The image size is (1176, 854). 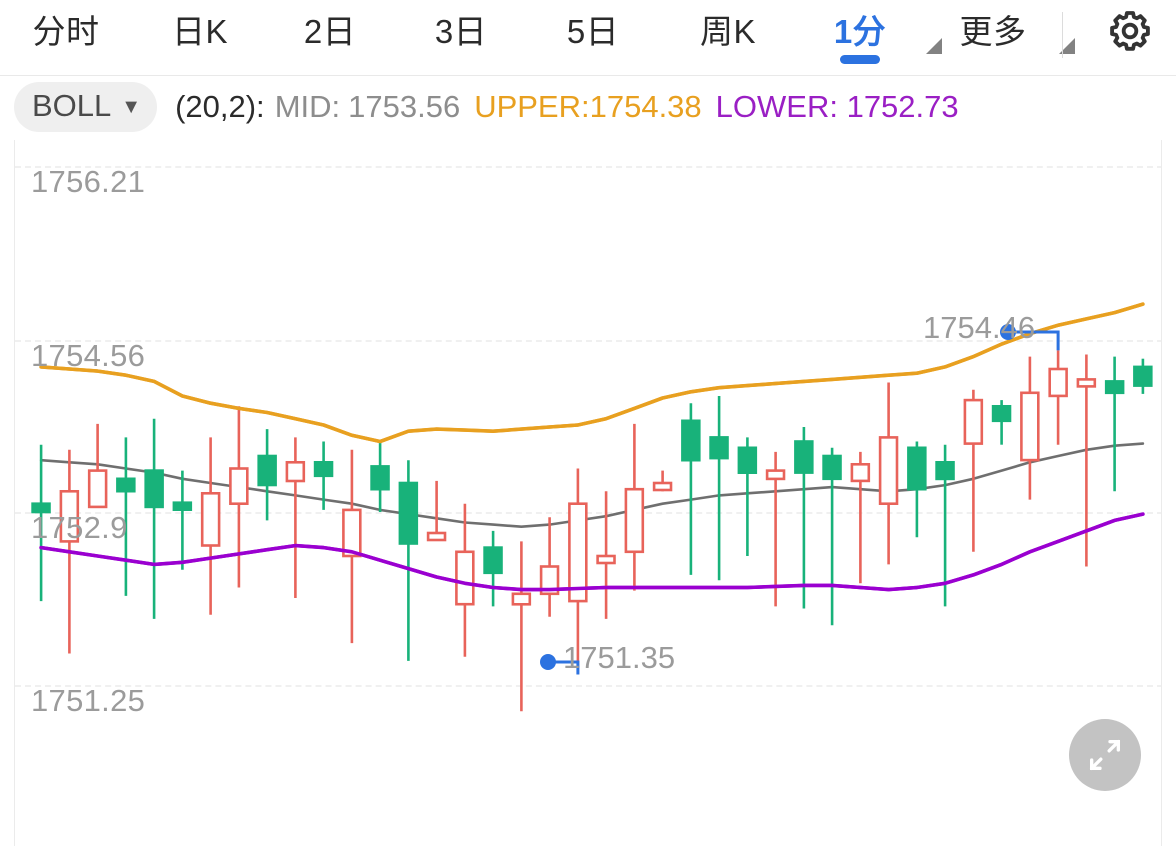 I want to click on tab-6: 周K, so click(x=728, y=31).